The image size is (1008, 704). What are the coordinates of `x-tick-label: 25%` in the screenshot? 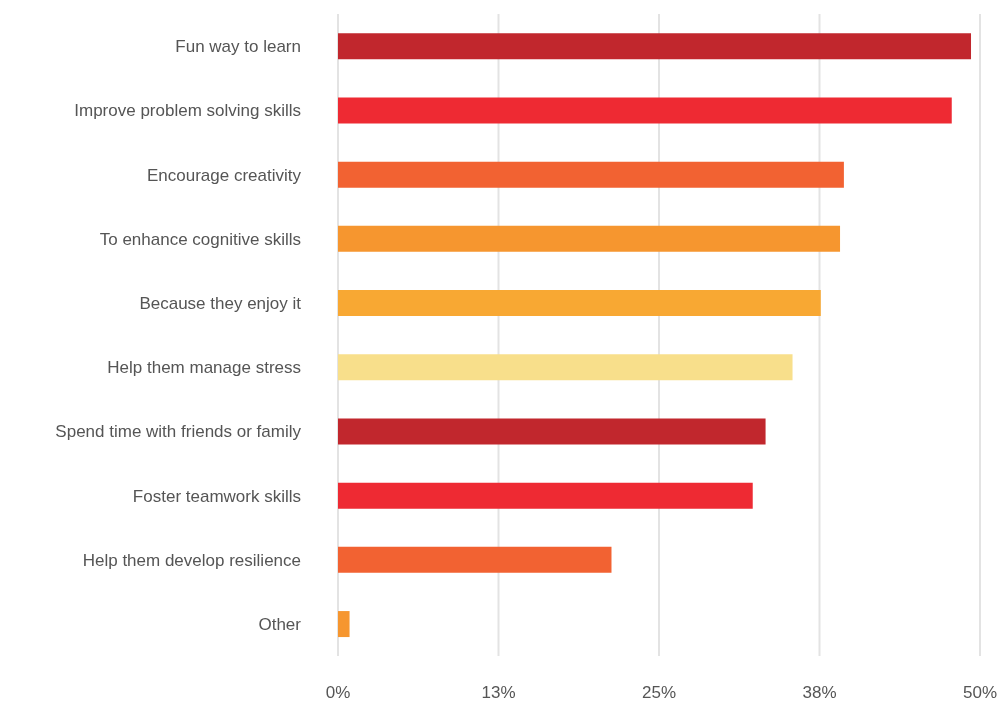 It's located at (659, 693).